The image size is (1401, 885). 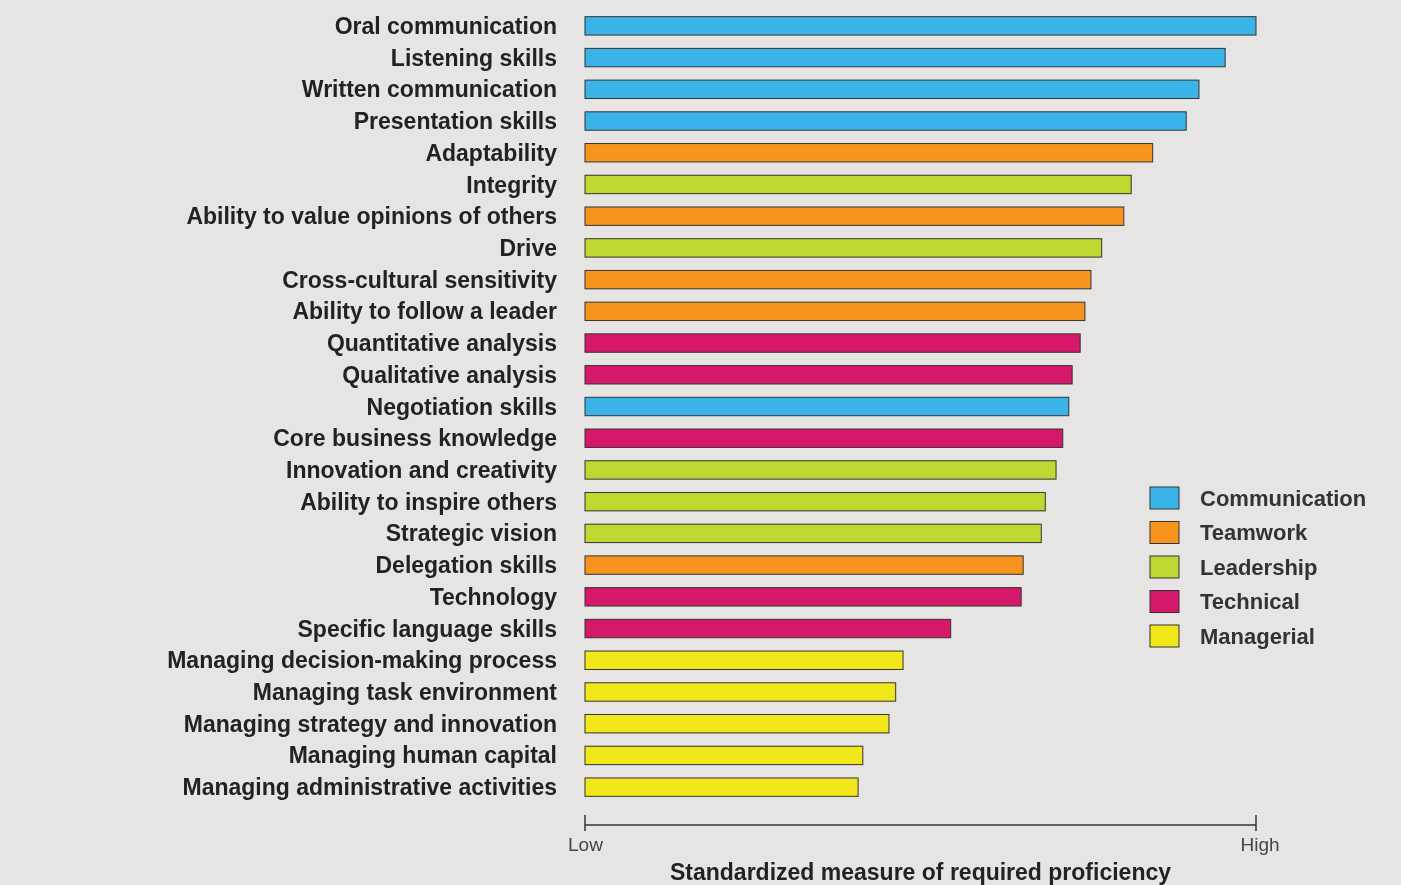 I want to click on y-tick-label: Core business knowledge, so click(x=415, y=438).